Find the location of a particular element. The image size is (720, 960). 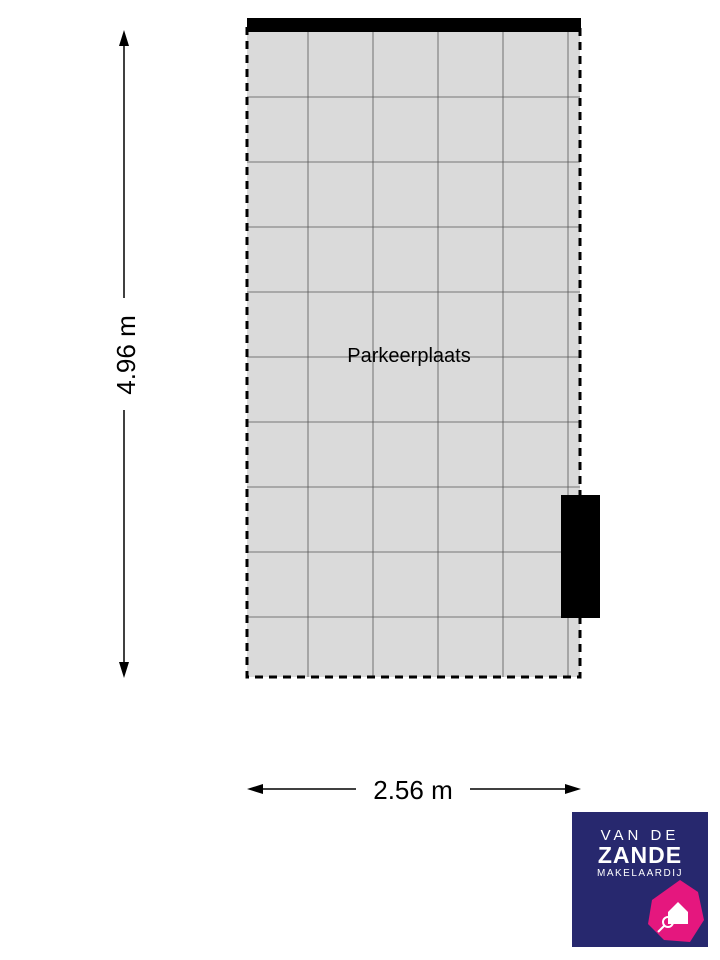

room-label: Parkeerplaats is located at coordinates (408, 356).